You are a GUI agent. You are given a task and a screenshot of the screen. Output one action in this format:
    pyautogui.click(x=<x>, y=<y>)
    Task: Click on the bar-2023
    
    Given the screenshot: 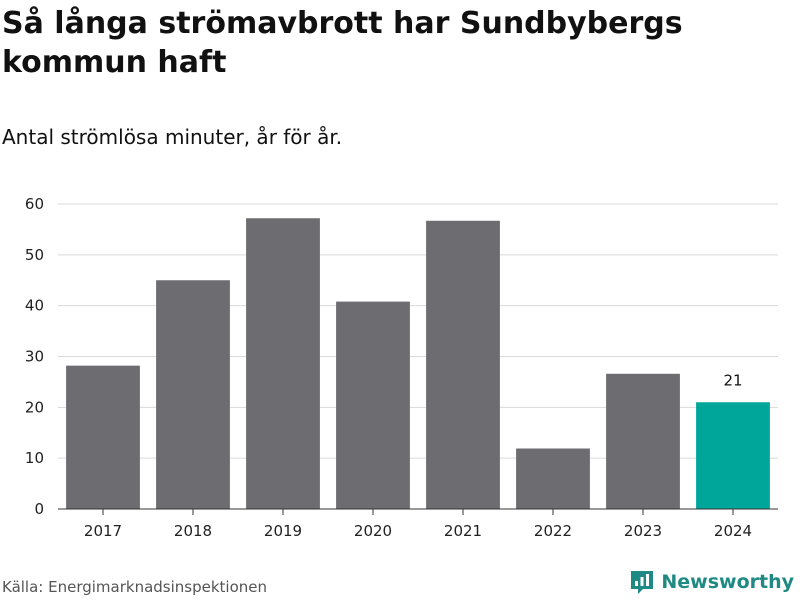 What is the action you would take?
    pyautogui.click(x=643, y=441)
    